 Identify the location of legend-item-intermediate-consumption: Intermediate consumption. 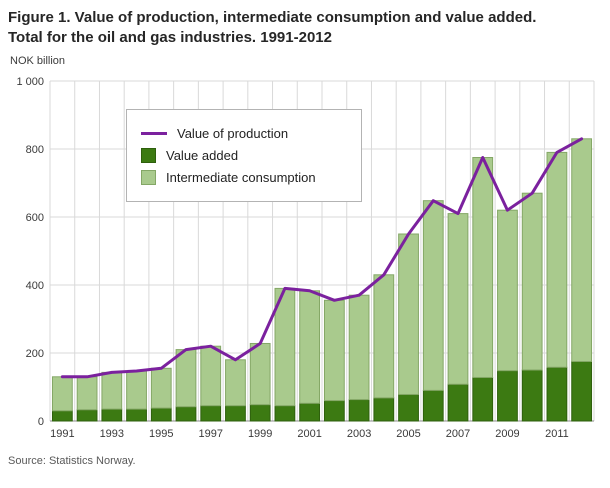
(244, 177).